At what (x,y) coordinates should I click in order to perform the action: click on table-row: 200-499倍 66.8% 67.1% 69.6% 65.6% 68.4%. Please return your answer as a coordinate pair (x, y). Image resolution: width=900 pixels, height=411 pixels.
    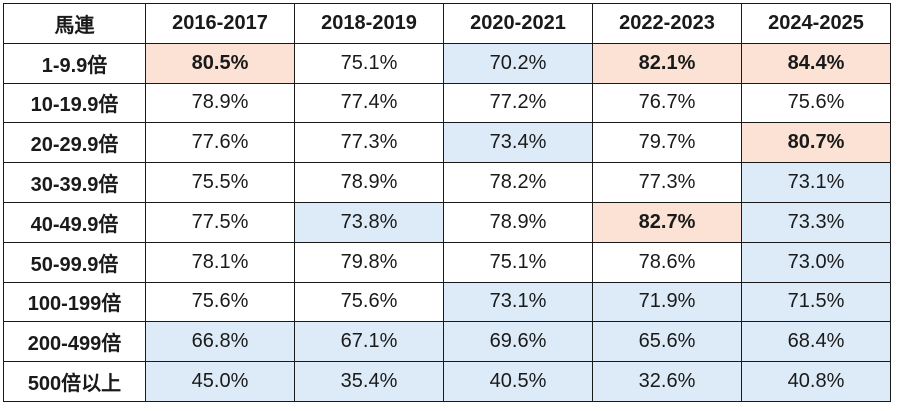
    Looking at the image, I should click on (447, 342).